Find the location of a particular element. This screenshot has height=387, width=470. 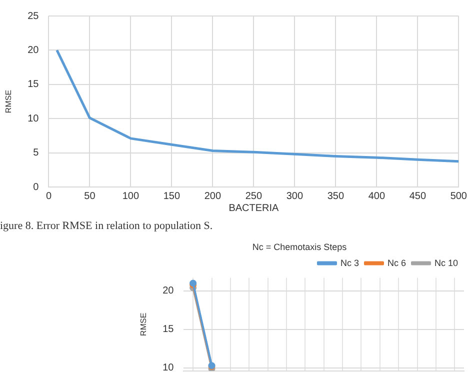

x-tick-label: 350 is located at coordinates (335, 196).